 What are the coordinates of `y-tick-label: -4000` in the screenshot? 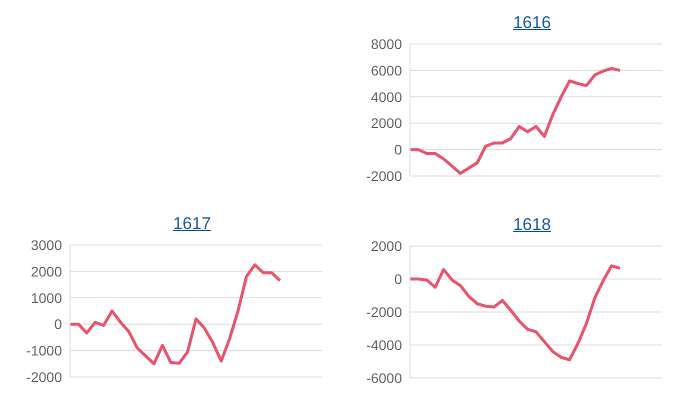 It's located at (384, 344).